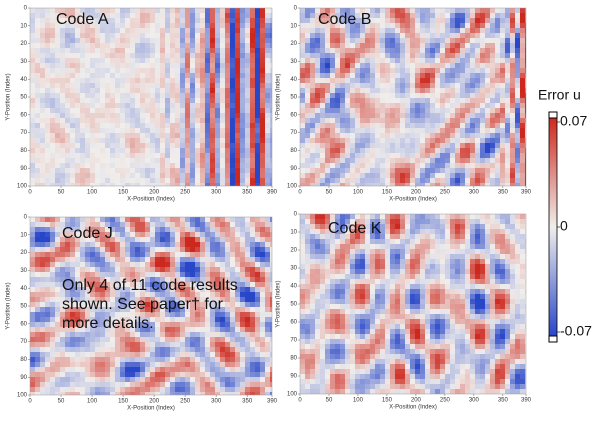  What do you see at coordinates (216, 193) in the screenshot?
I see `x-tick-label: 300` at bounding box center [216, 193].